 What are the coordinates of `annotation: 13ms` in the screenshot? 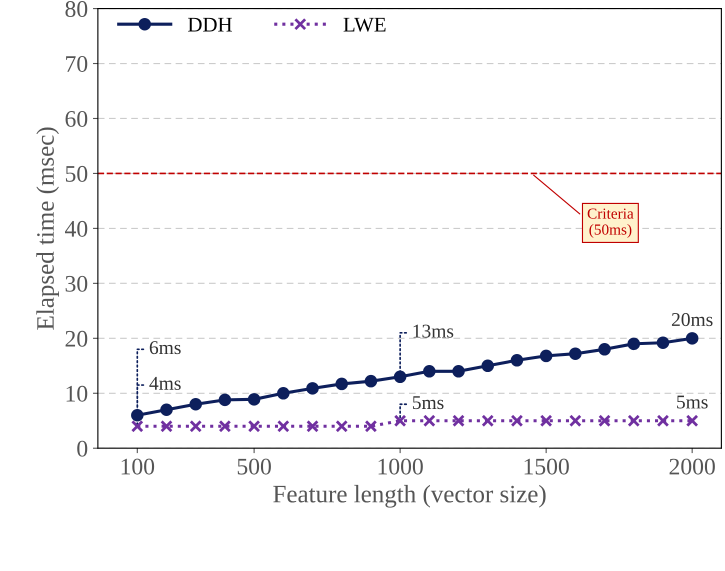 It's located at (434, 331).